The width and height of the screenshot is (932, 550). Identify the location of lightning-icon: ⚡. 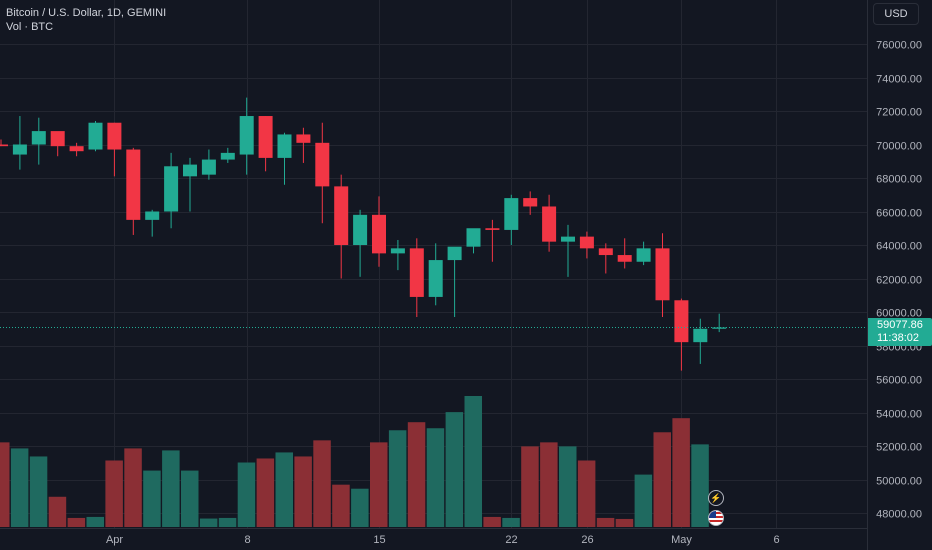
(716, 498).